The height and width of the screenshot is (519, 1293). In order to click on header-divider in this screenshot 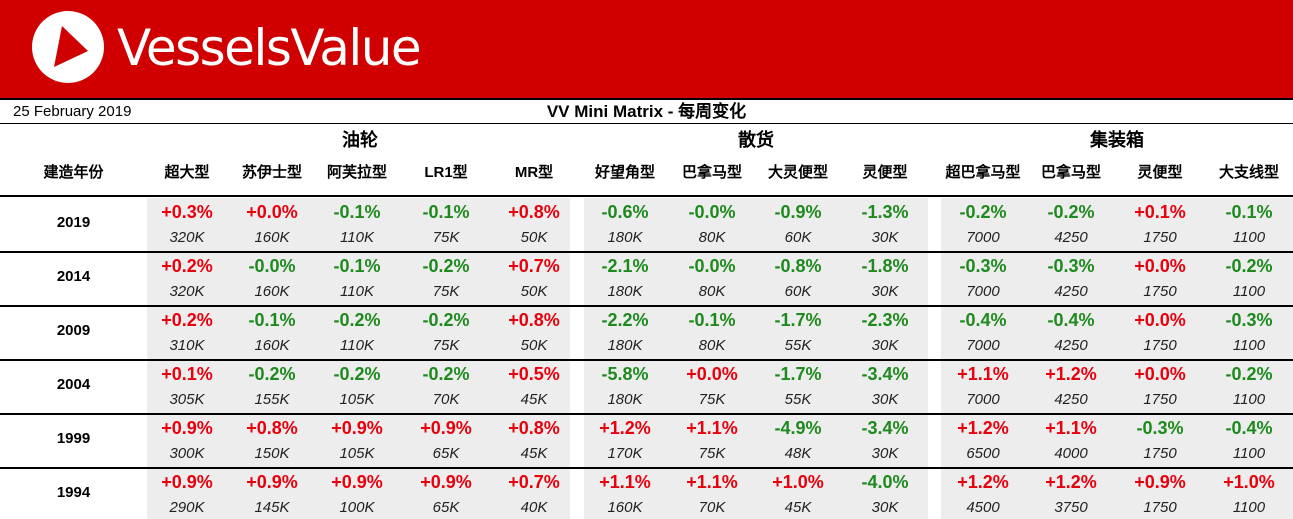, I will do `click(646, 99)`.